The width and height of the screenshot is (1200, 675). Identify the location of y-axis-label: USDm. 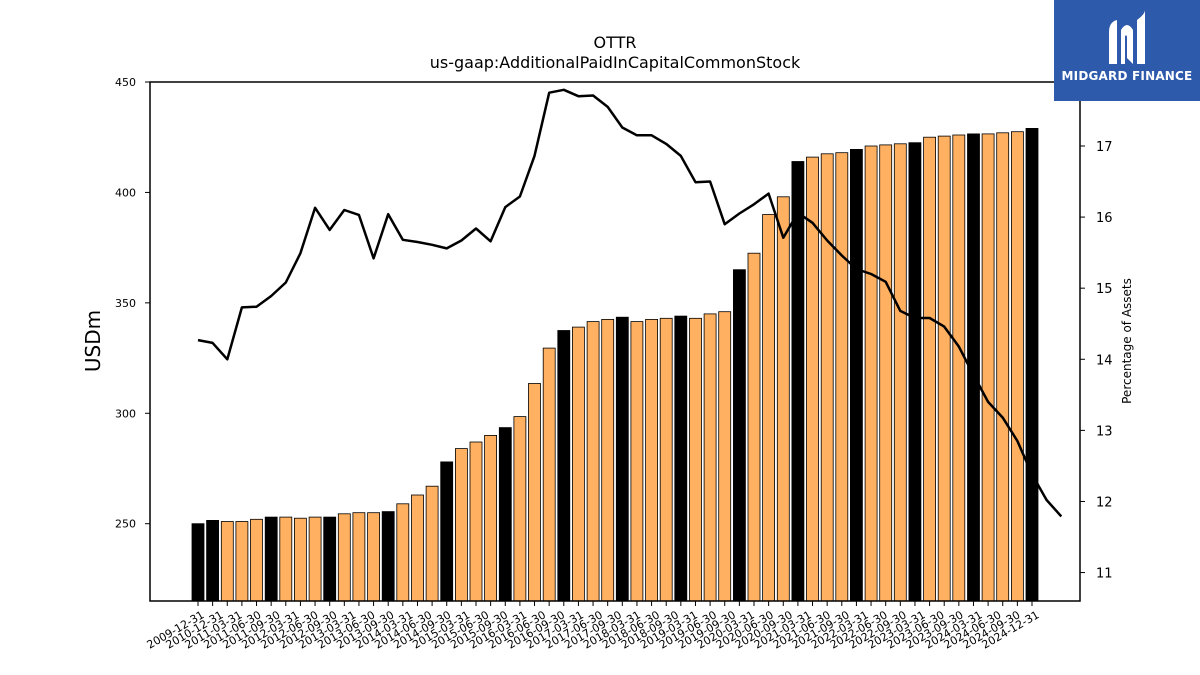
(93, 341).